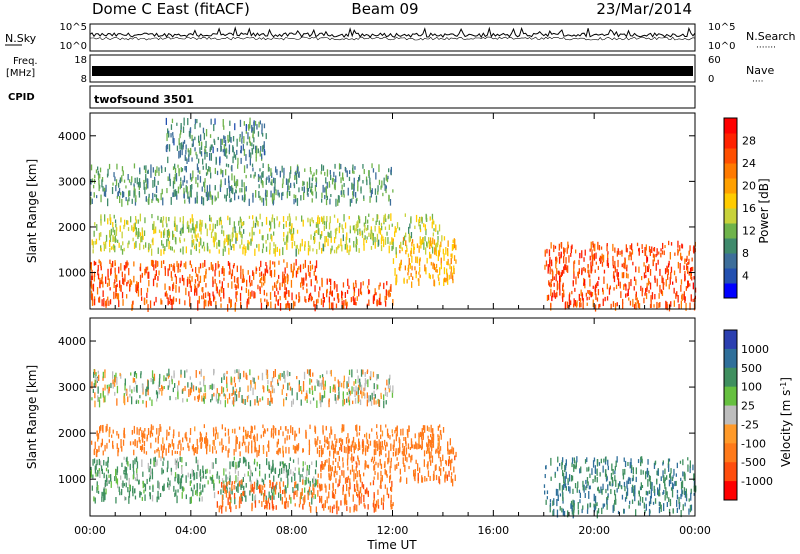 The width and height of the screenshot is (800, 554). Describe the element at coordinates (644, 9) in the screenshot. I see `date-label: 23/Mar/2014` at that location.